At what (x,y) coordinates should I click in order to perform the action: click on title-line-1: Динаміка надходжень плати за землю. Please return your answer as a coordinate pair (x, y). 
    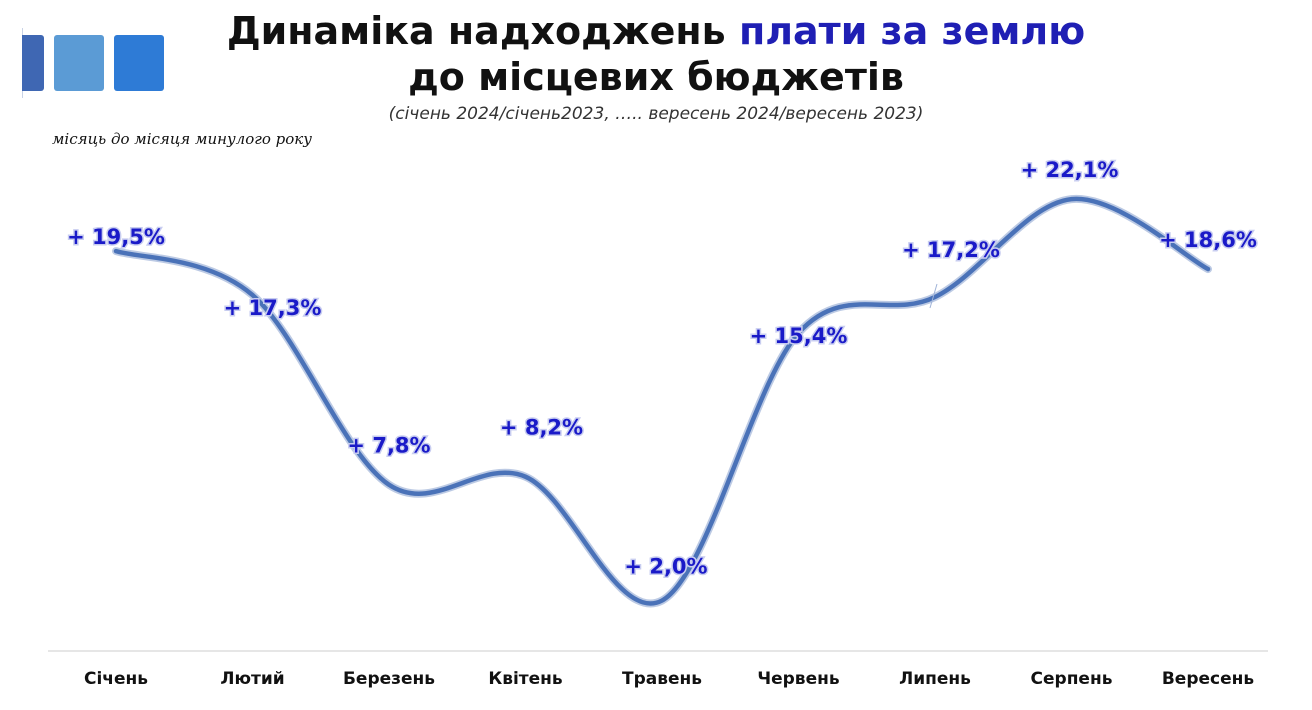
    Looking at the image, I should click on (656, 31).